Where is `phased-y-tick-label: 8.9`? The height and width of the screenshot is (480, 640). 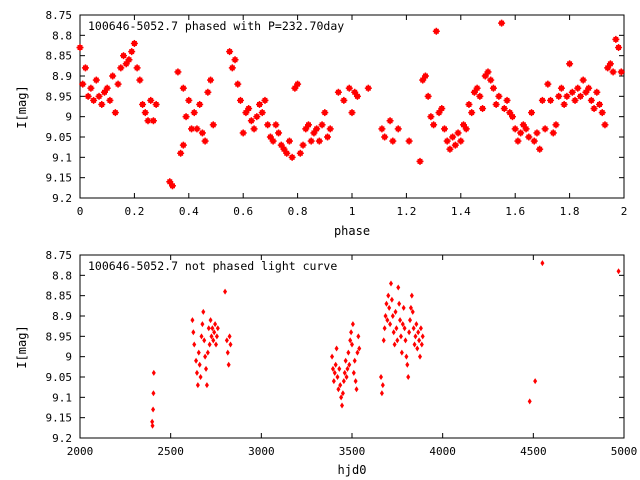
phased-y-tick-label: 8.9 is located at coordinates (62, 76).